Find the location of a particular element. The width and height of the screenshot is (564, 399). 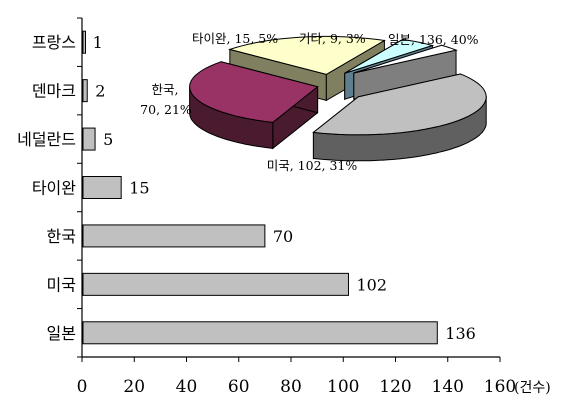

y-tick-label: 덴마크 is located at coordinates (54, 91).